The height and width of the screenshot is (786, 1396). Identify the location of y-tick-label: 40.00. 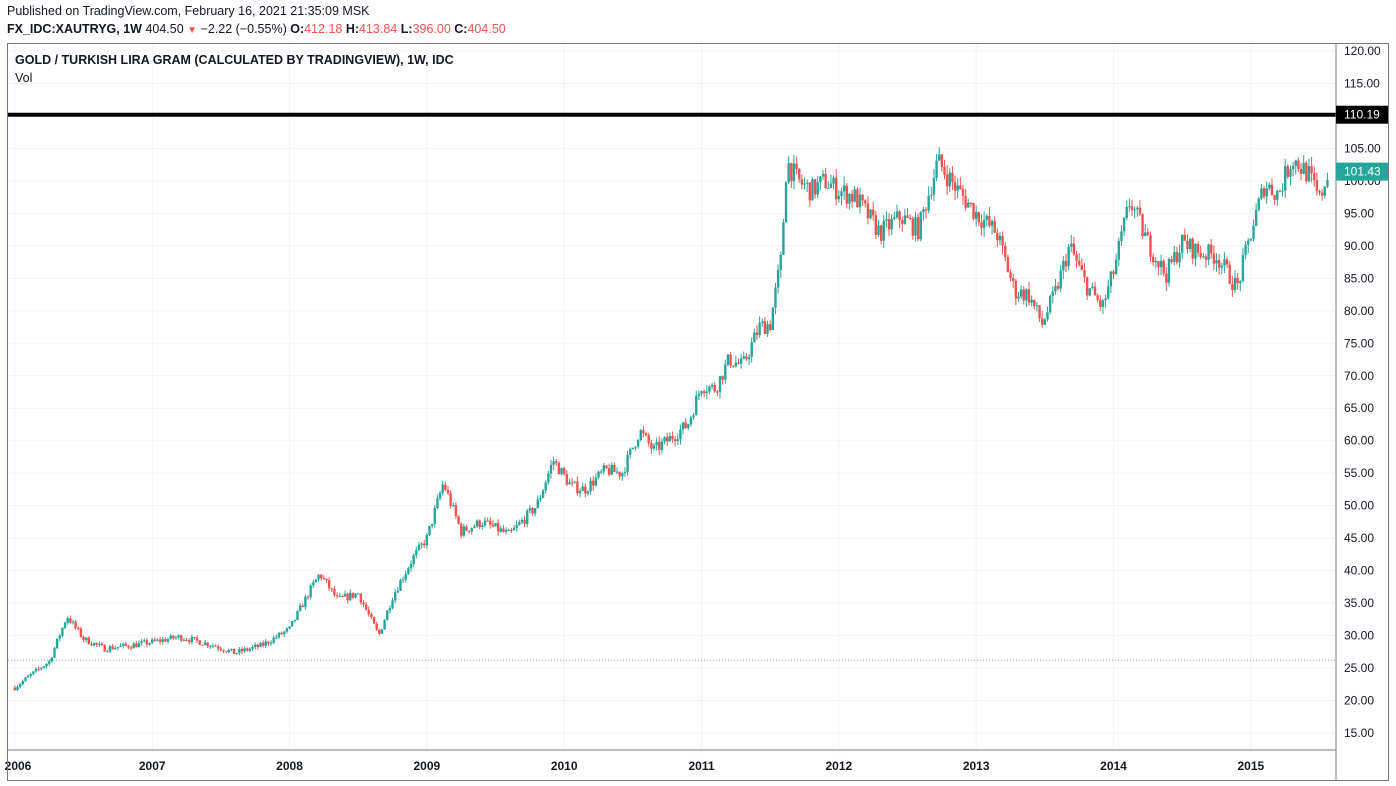
(1359, 571).